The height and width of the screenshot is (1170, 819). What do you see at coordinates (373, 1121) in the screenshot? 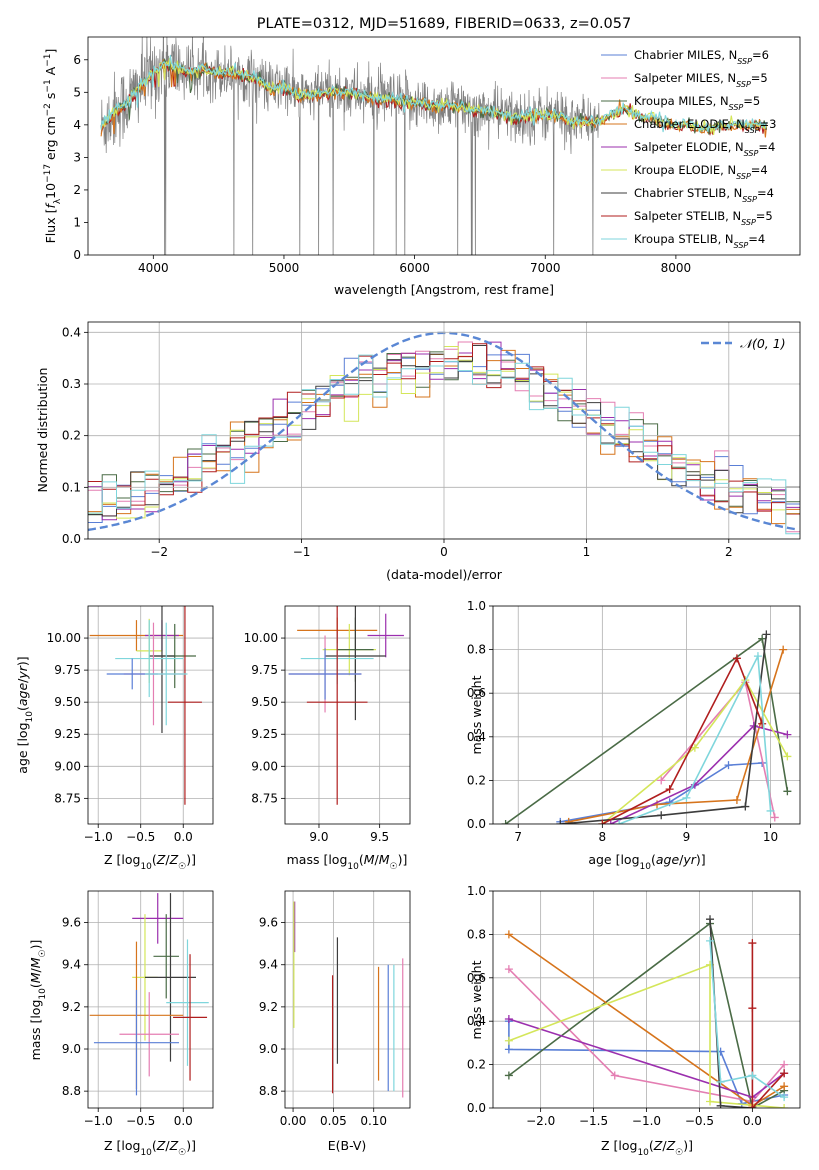
I see `x-tick-label: 0.10` at bounding box center [373, 1121].